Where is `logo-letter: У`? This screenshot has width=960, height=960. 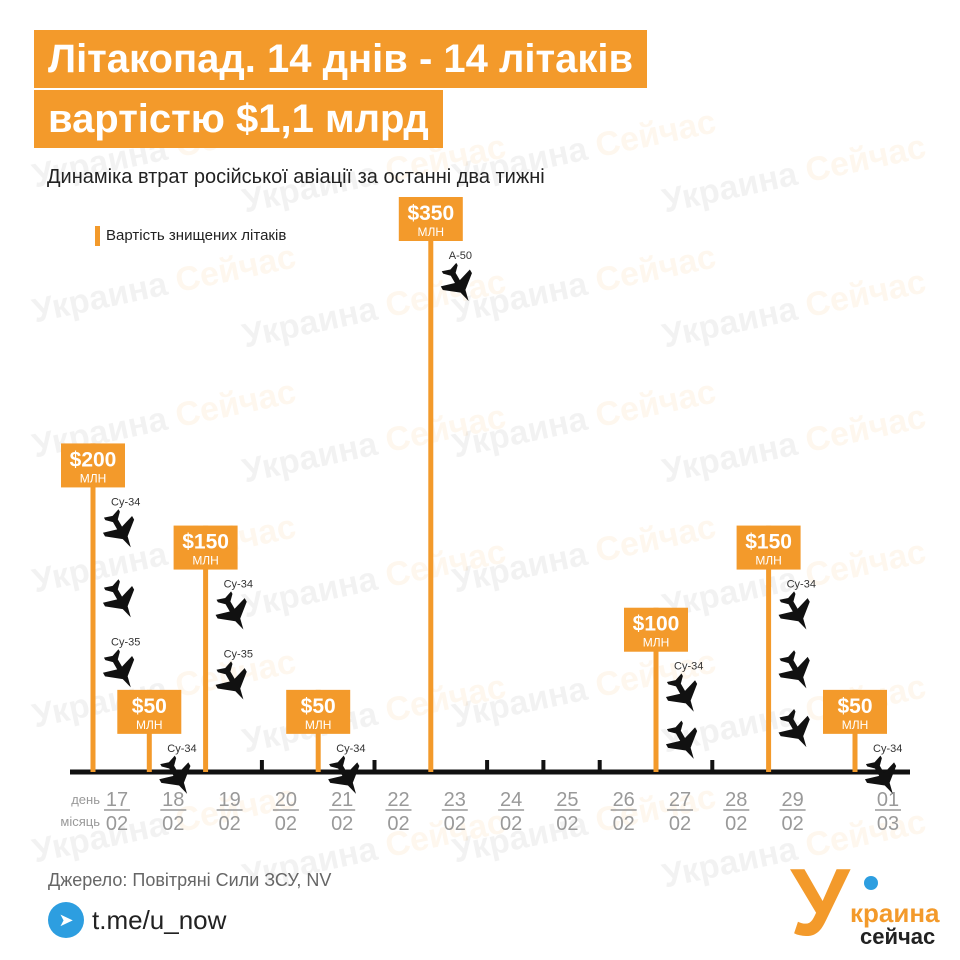 logo-letter: У is located at coordinates (820, 902).